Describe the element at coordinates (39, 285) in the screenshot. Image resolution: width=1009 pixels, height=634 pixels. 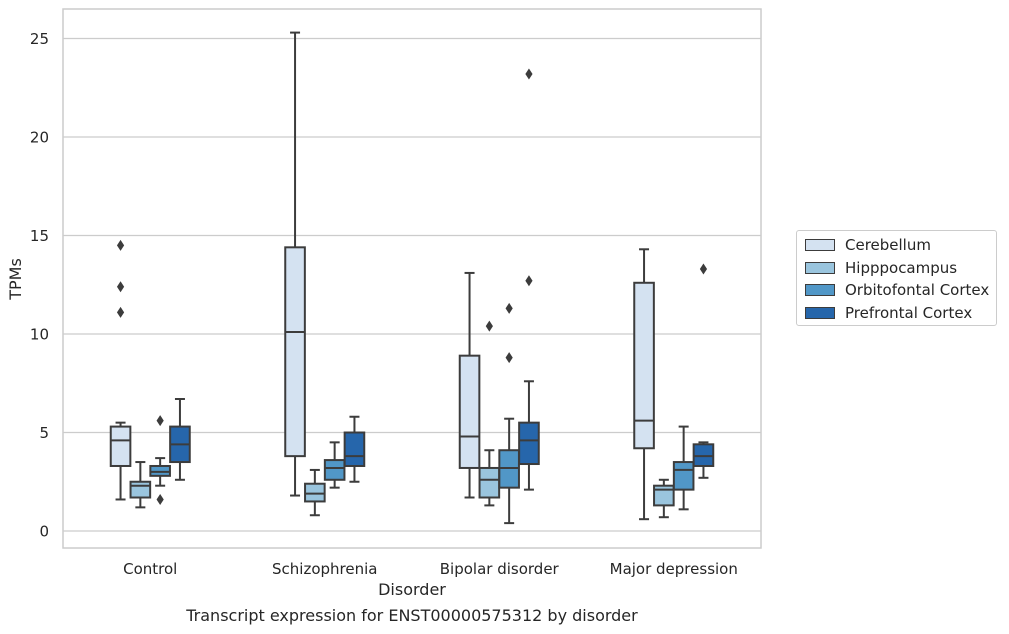
I see `y-tick-labels: 0 5 10 15 20 25` at that location.